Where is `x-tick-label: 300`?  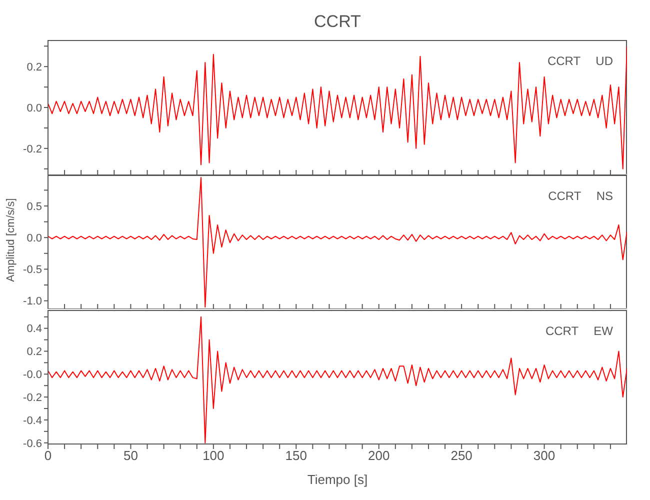
x-tick-label: 300 is located at coordinates (544, 456).